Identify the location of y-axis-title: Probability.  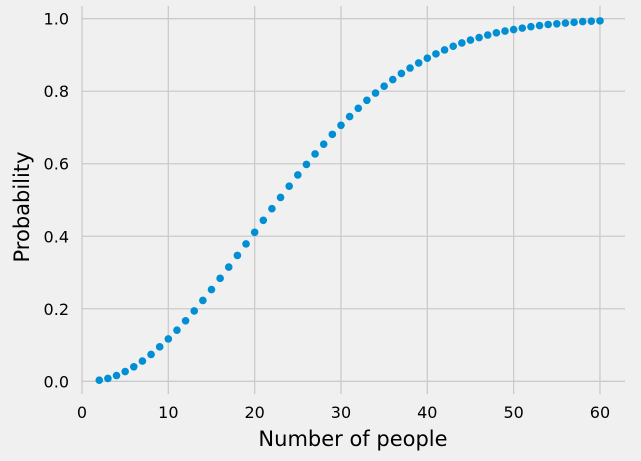
(22, 206).